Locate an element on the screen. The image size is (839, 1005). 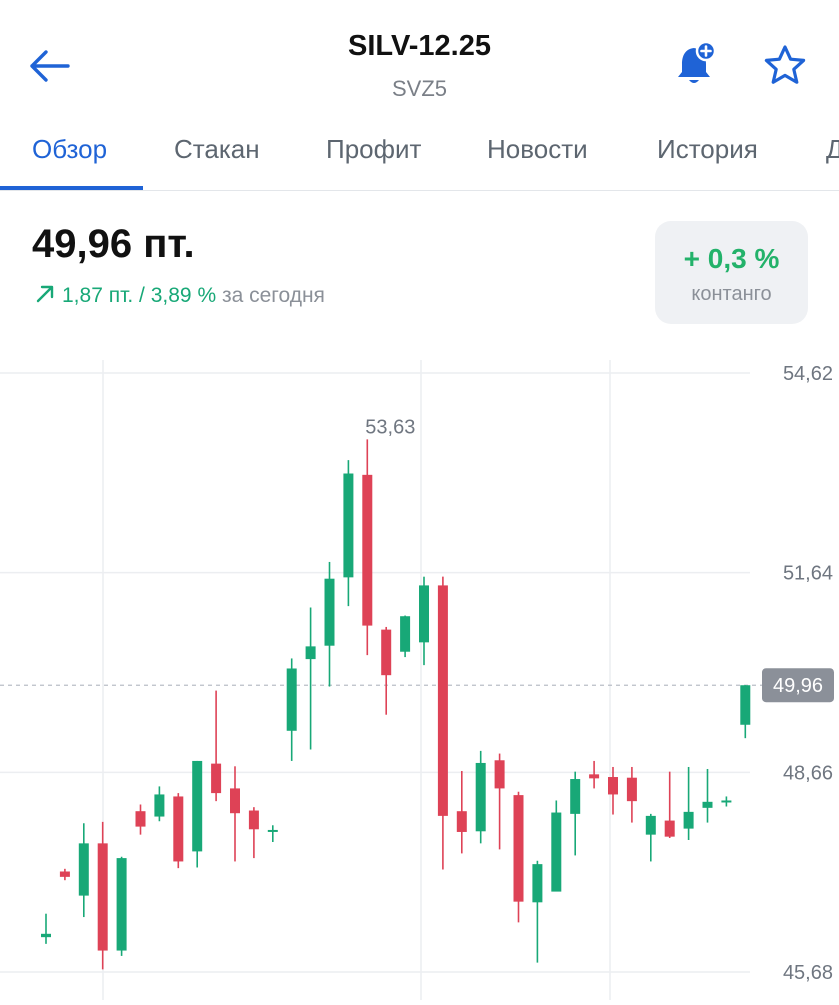
y-axis-tick-label: 48,66 is located at coordinates (808, 773).